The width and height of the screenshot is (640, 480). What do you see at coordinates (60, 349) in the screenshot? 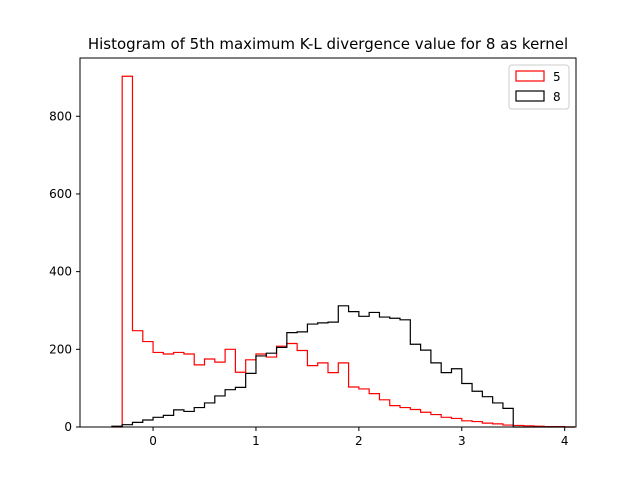
I see `y-tick-label-200: 200` at bounding box center [60, 349].